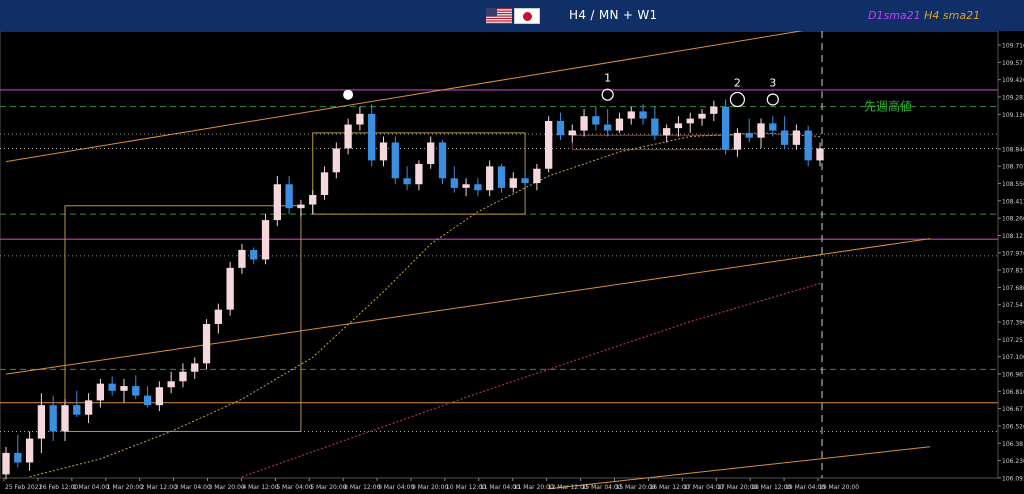 The image size is (1024, 494). Describe the element at coordinates (703, 487) in the screenshot. I see `x-tick-label: 17 Mar 04:00` at that location.